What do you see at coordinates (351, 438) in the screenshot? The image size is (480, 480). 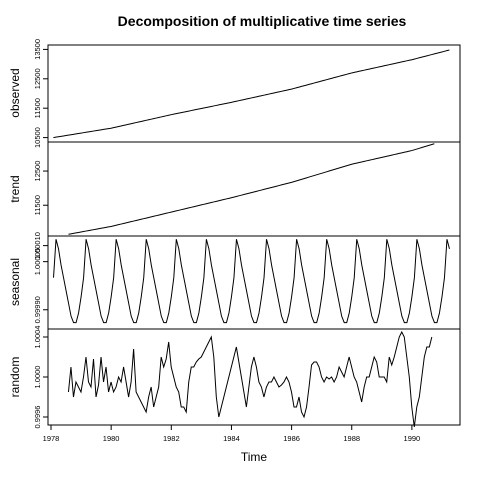 I see `x-tick-label-5: 1988` at bounding box center [351, 438].